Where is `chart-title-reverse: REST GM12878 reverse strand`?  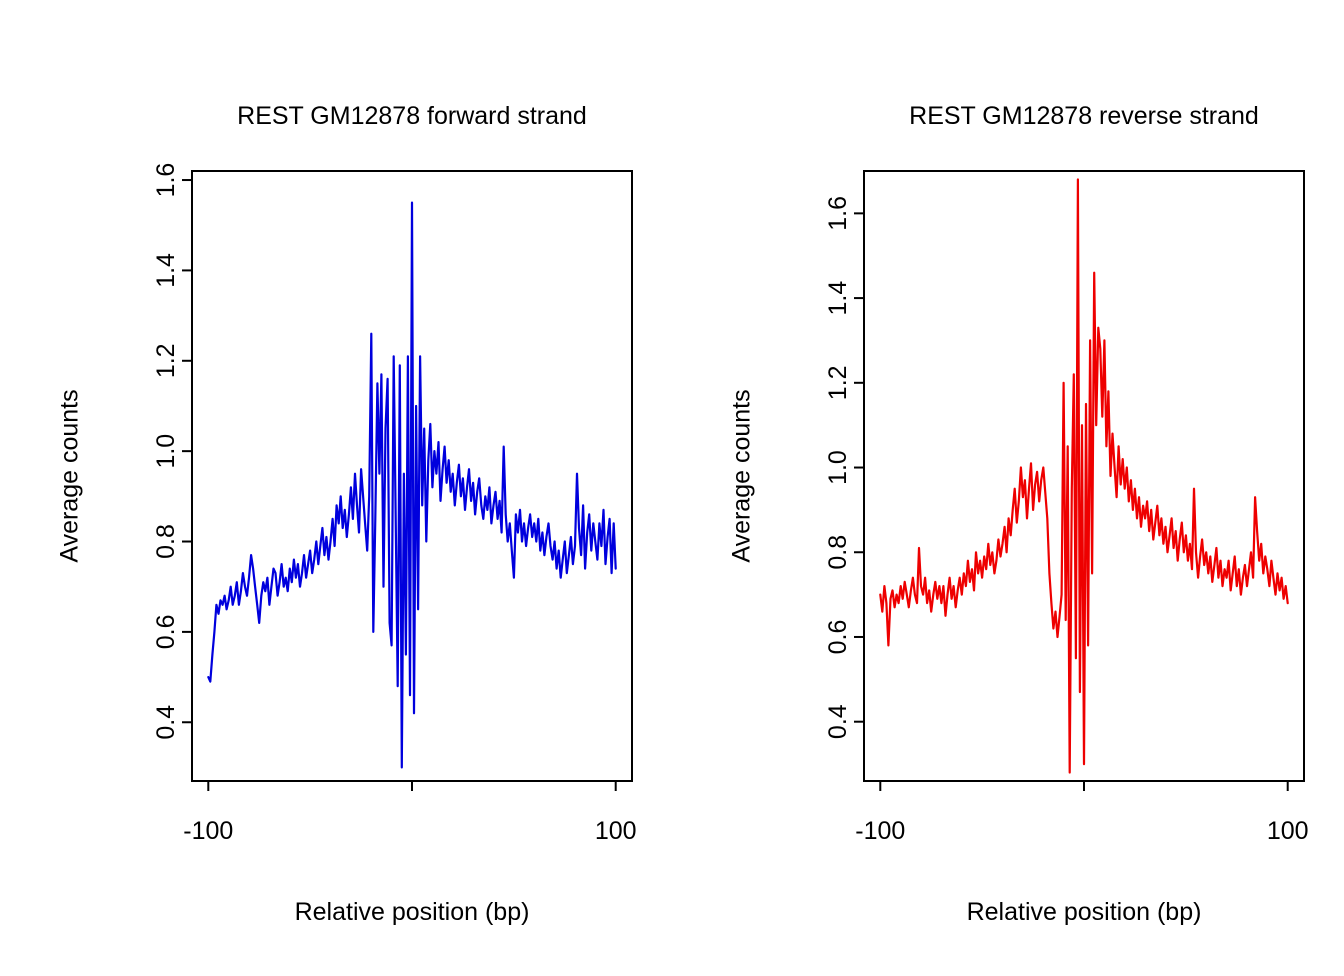
chart-title-reverse: REST GM12878 reverse strand is located at coordinates (1084, 116).